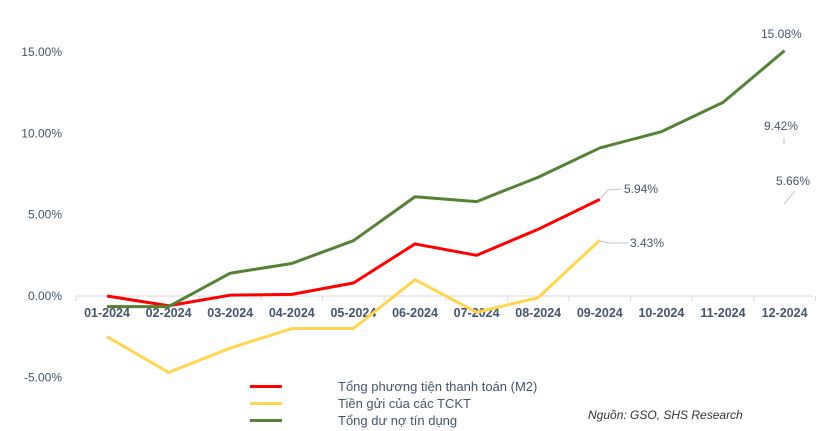 The image size is (820, 431). Describe the element at coordinates (107, 313) in the screenshot. I see `x-tick-label: 01-2024` at that location.